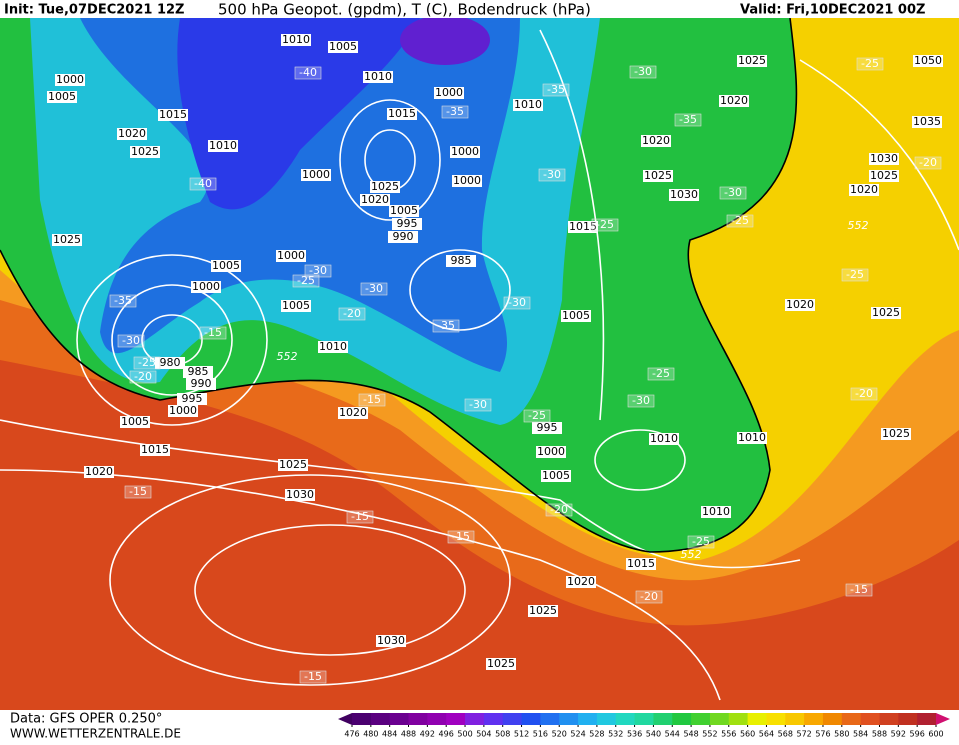 The height and width of the screenshot is (745, 959). I want to click on isobar-label: 985, so click(461, 260).